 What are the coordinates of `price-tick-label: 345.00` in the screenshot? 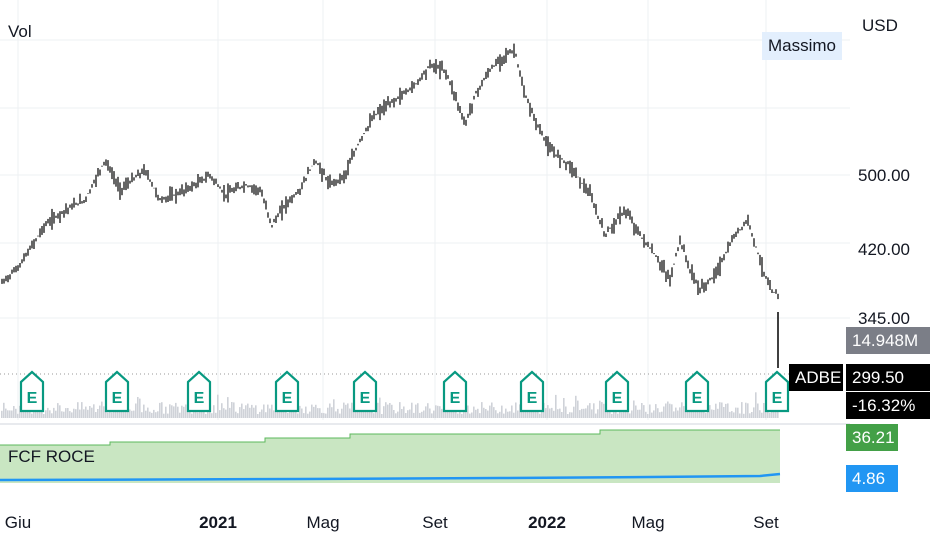 It's located at (884, 318).